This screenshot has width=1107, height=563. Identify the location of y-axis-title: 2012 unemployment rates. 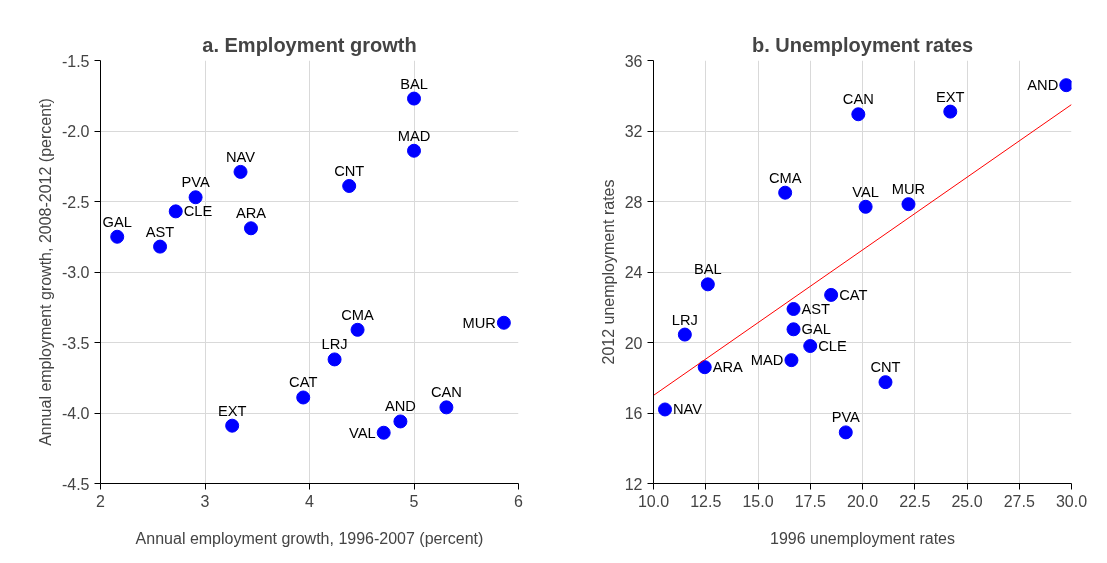
(608, 272).